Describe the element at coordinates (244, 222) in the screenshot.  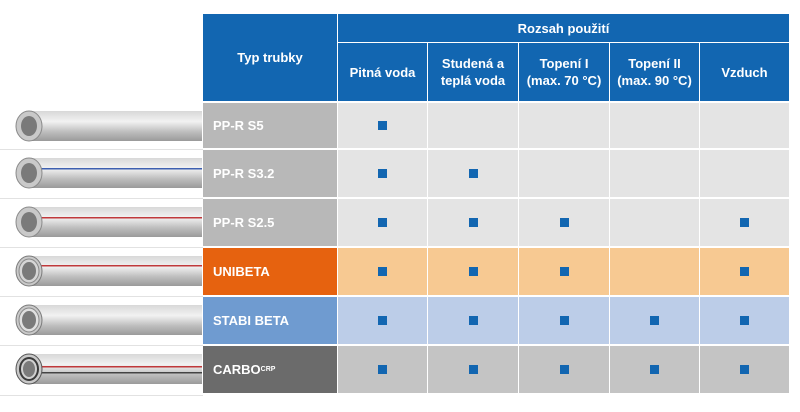
I see `pipe-type-label: PP-R S2.5` at that location.